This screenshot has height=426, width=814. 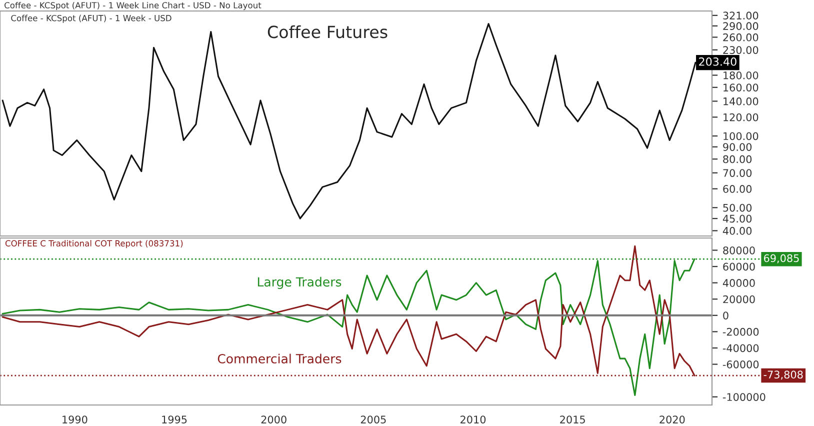 What do you see at coordinates (725, 316) in the screenshot?
I see `y-tick-label: 0` at bounding box center [725, 316].